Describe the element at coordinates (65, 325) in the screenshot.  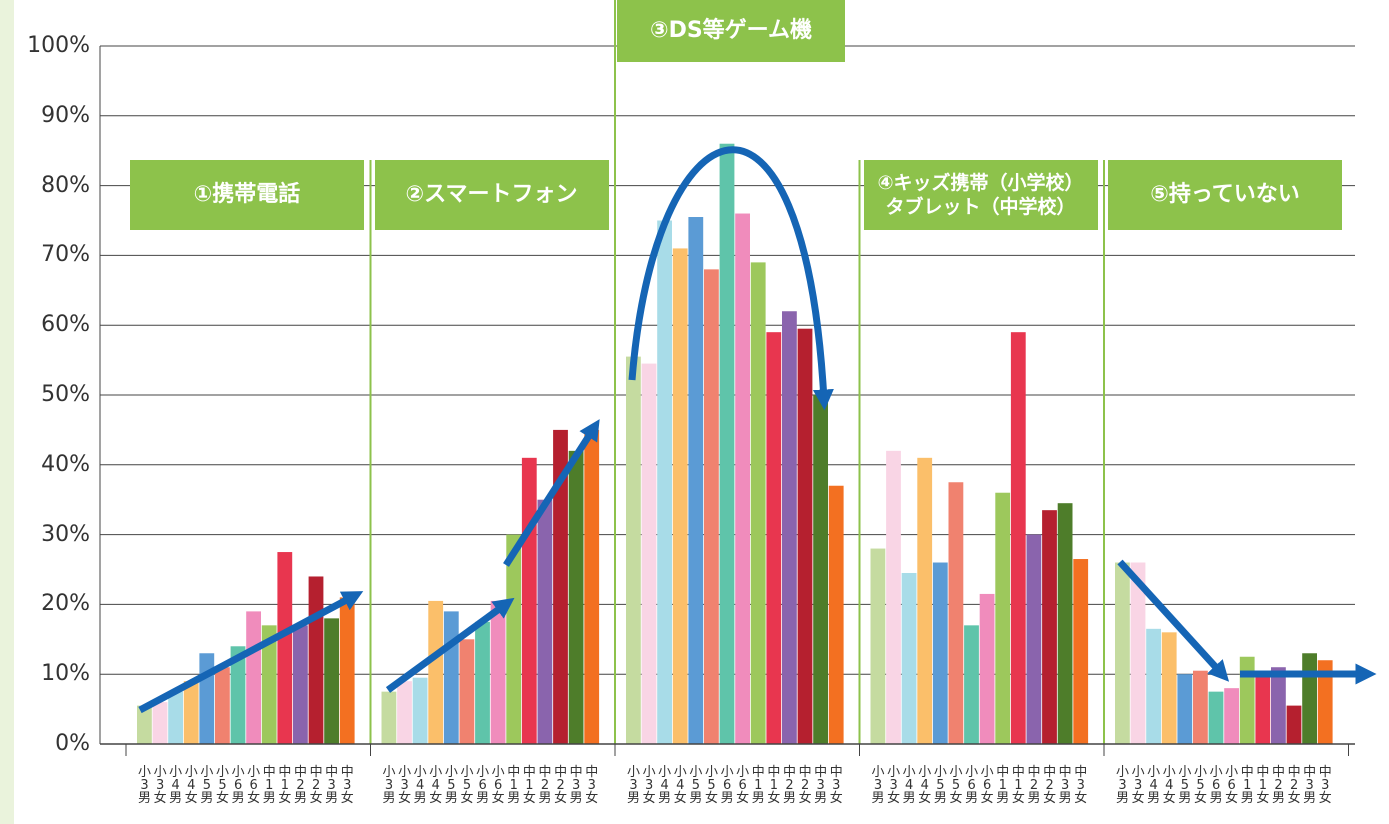
I see `y-tick-label: 60%` at that location.